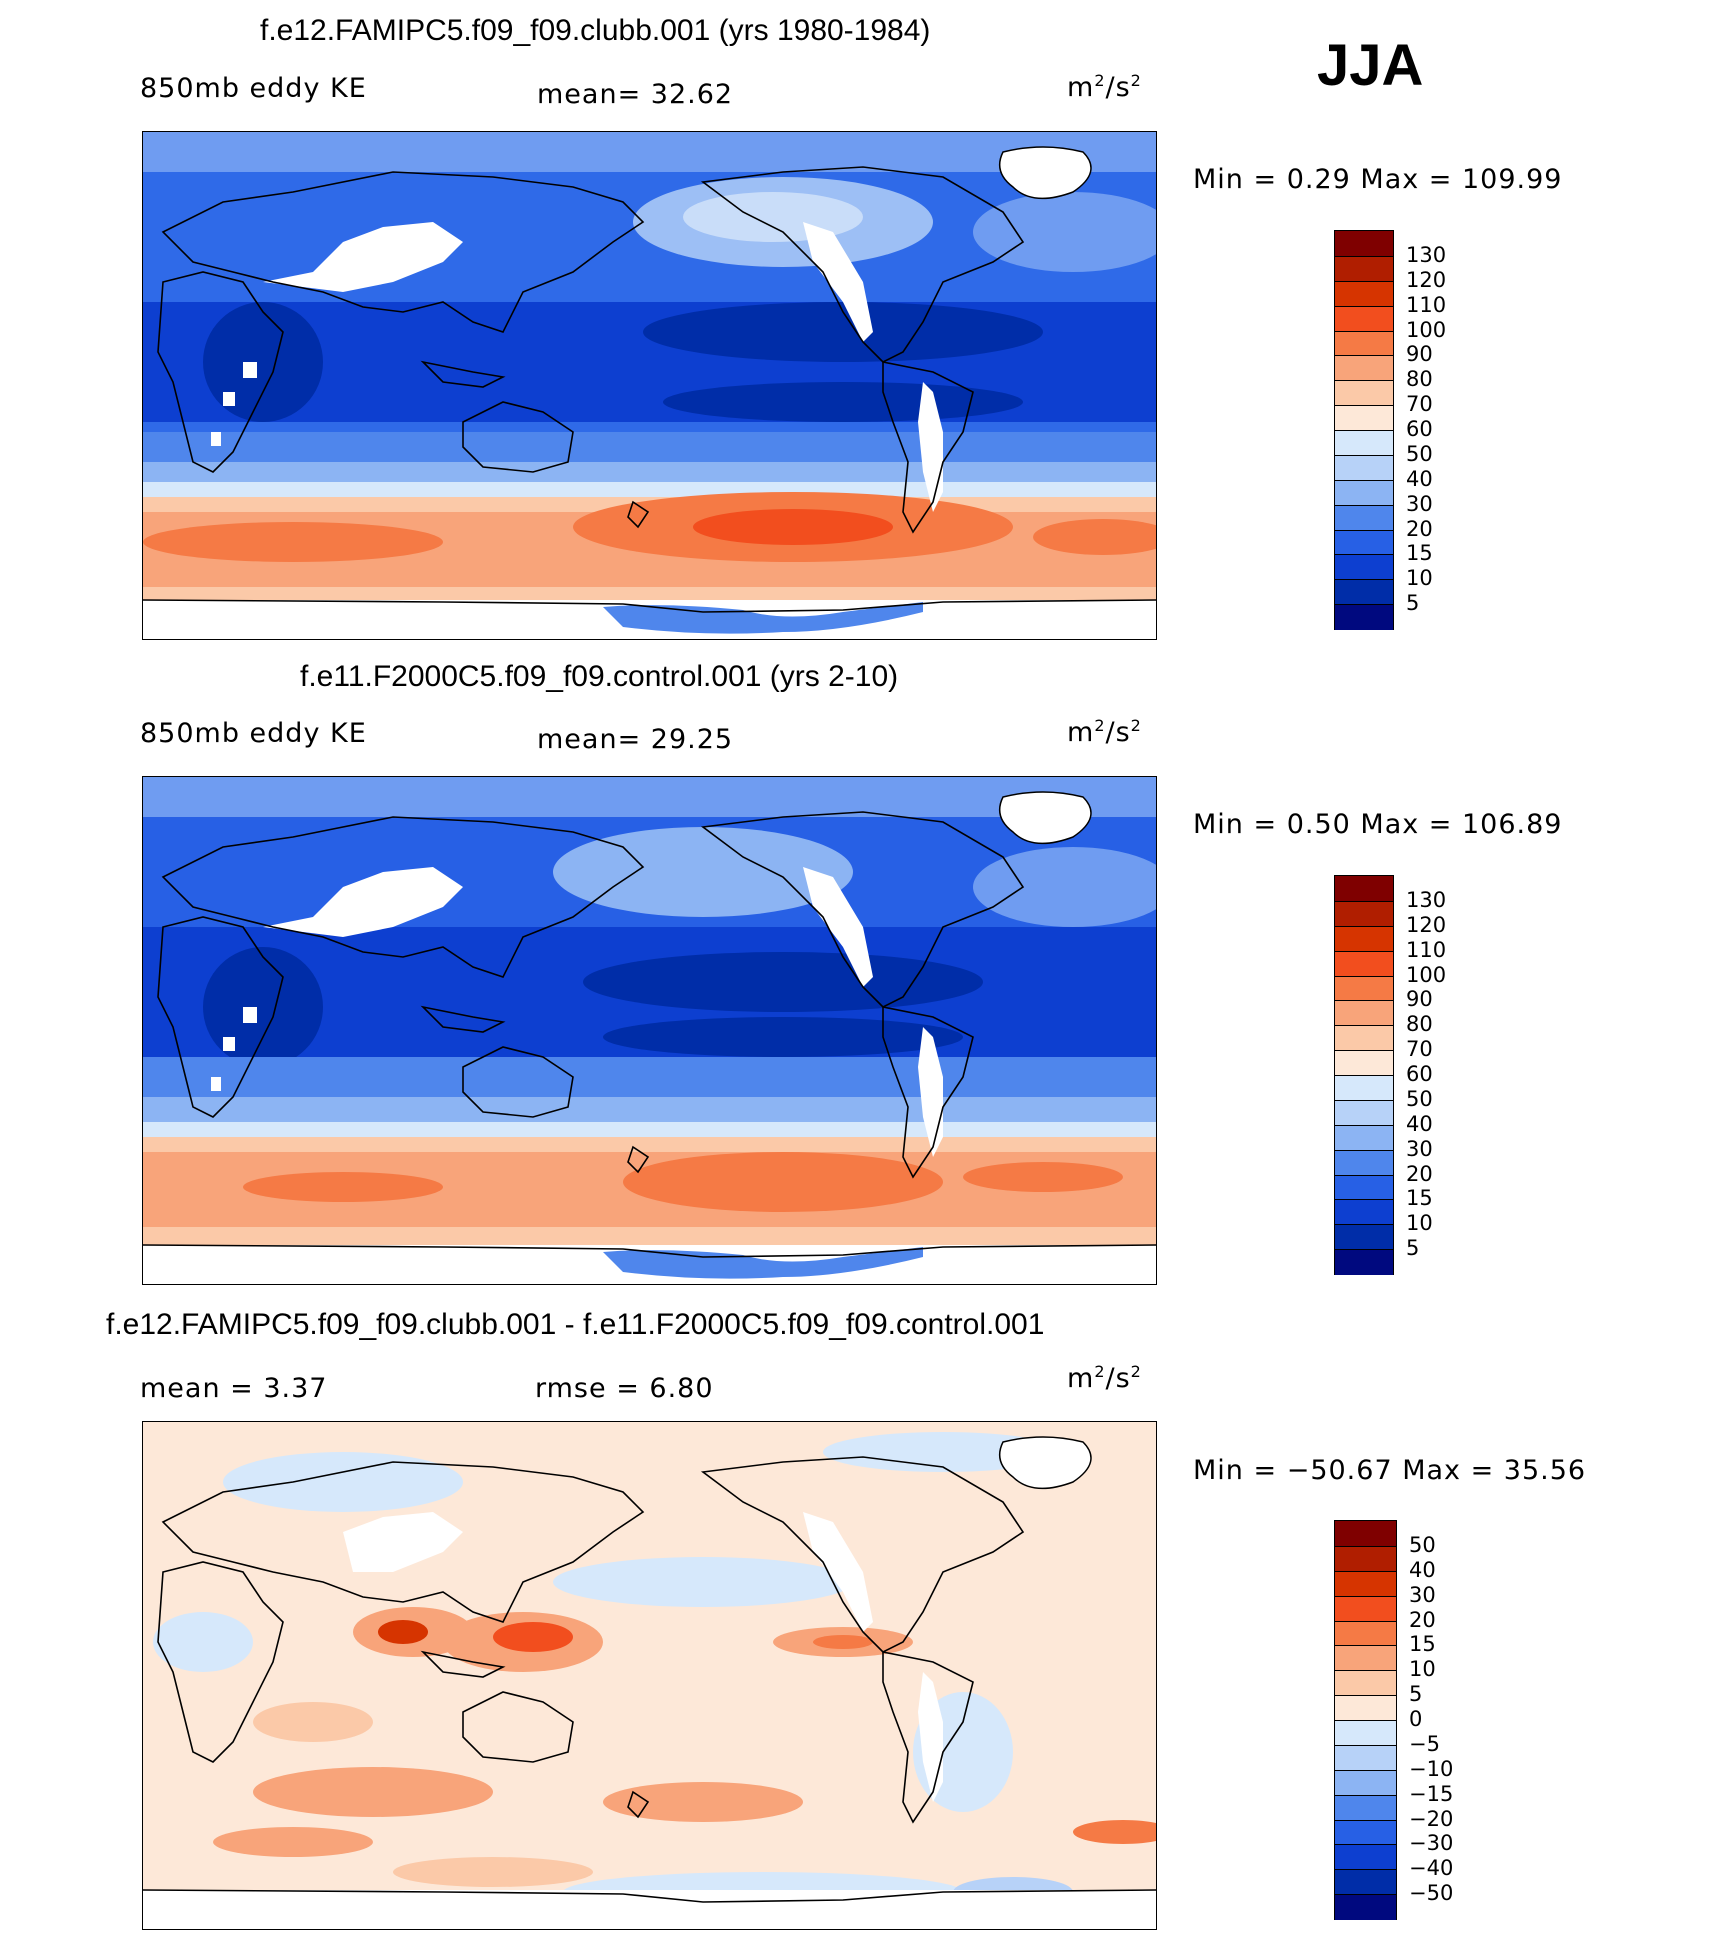  Describe the element at coordinates (838, 927) in the screenshot. I see `rockies-mask` at that location.